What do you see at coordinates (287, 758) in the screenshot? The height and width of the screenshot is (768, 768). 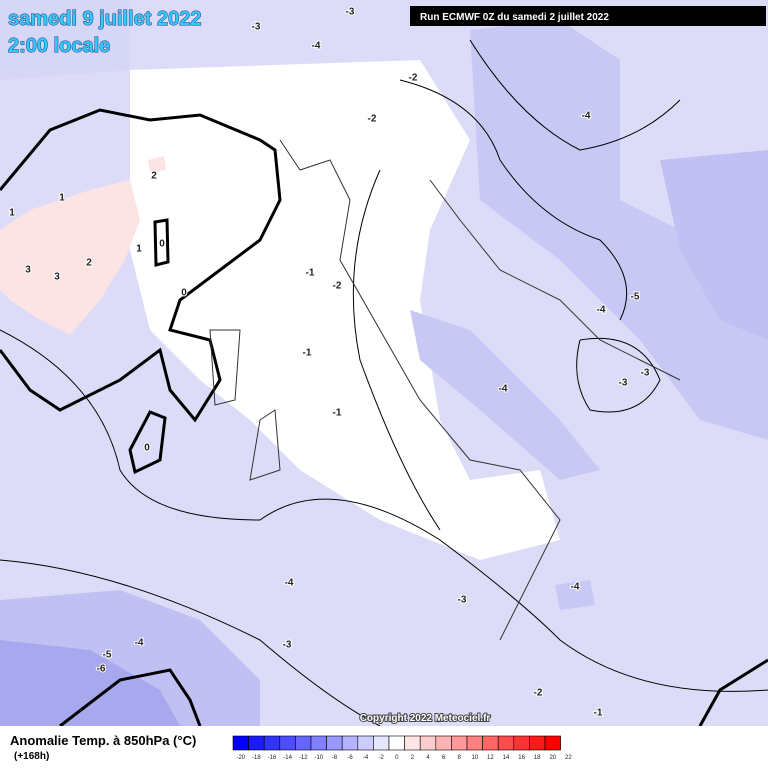 I see `colorbar-tick-label: -14` at bounding box center [287, 758].